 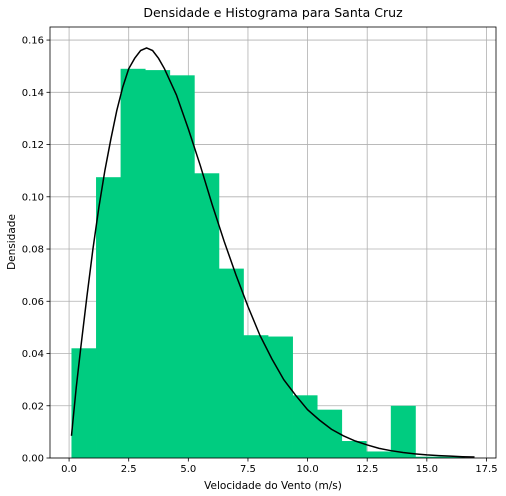 I want to click on y-tick-label-3: 0.06, so click(x=33, y=302).